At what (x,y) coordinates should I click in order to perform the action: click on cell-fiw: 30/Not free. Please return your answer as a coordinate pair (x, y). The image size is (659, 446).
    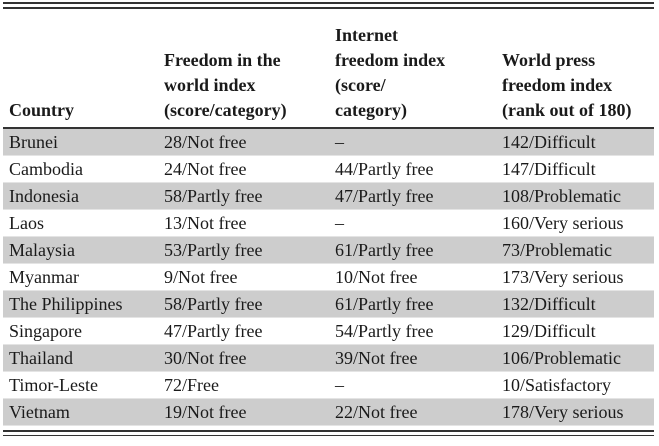
    Looking at the image, I should click on (243, 358).